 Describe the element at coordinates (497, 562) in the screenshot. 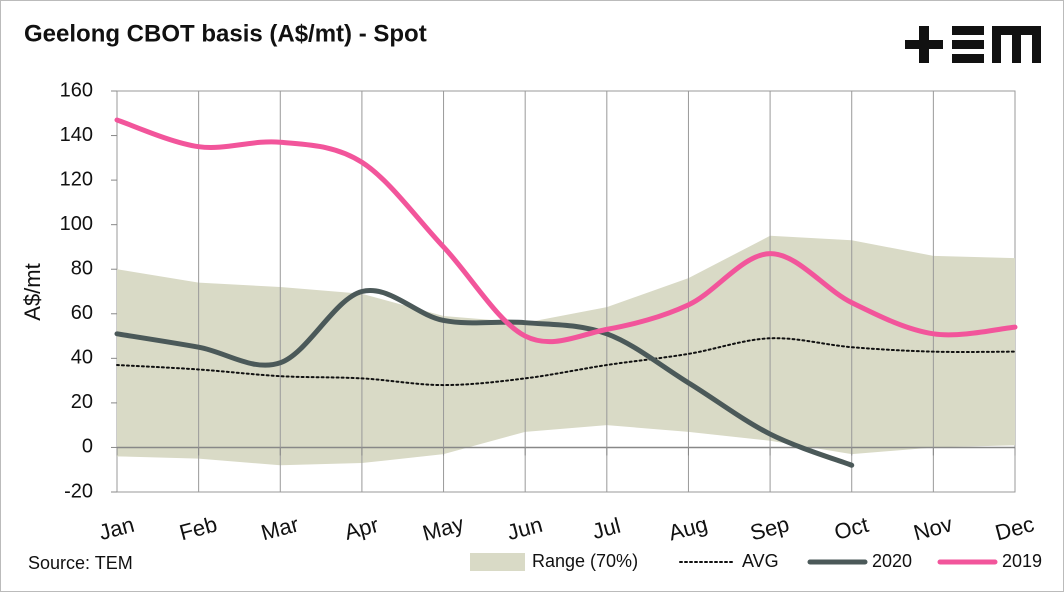

I see `legend-swatch` at that location.